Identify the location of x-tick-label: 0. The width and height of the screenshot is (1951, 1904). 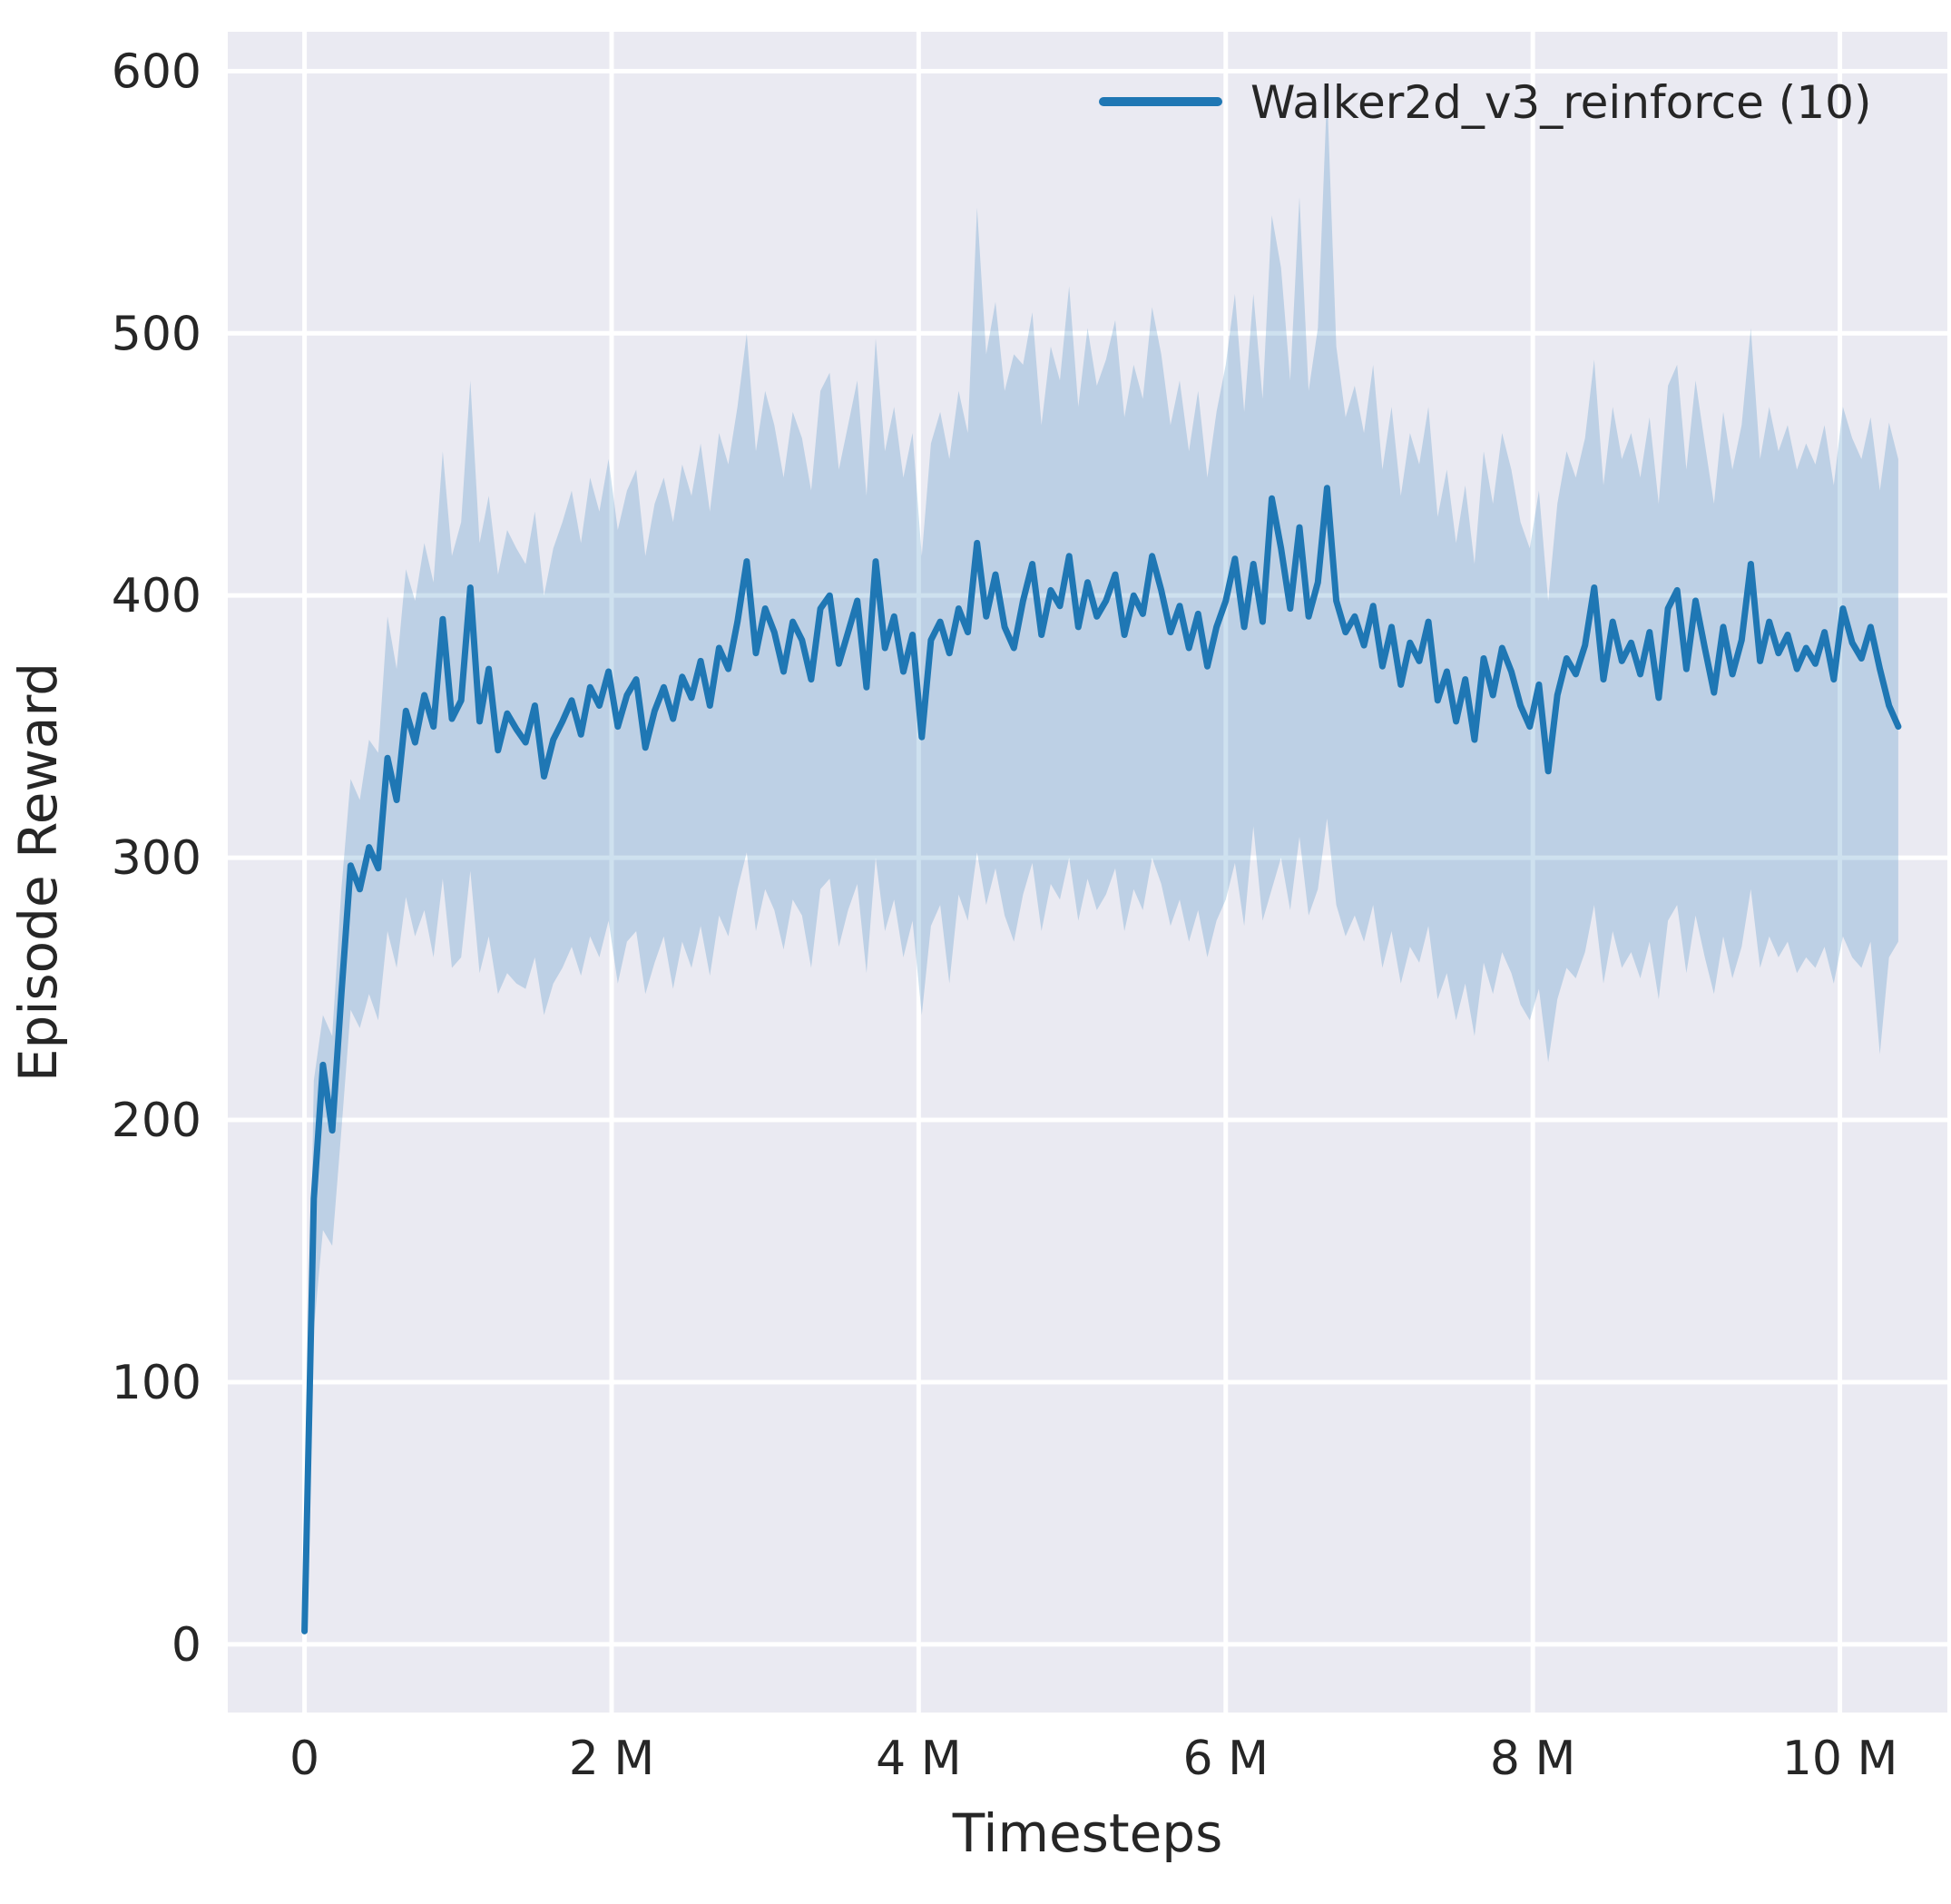
(304, 1759).